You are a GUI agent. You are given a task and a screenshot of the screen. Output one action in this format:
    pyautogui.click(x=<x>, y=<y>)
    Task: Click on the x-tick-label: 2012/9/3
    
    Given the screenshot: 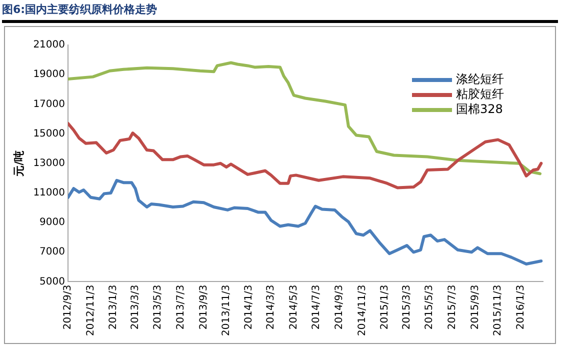 What is the action you would take?
    pyautogui.click(x=68, y=307)
    